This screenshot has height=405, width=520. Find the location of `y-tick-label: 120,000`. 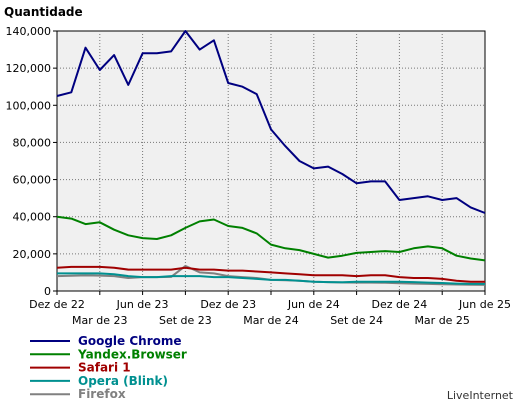

y-tick-label: 120,000 is located at coordinates (29, 68).